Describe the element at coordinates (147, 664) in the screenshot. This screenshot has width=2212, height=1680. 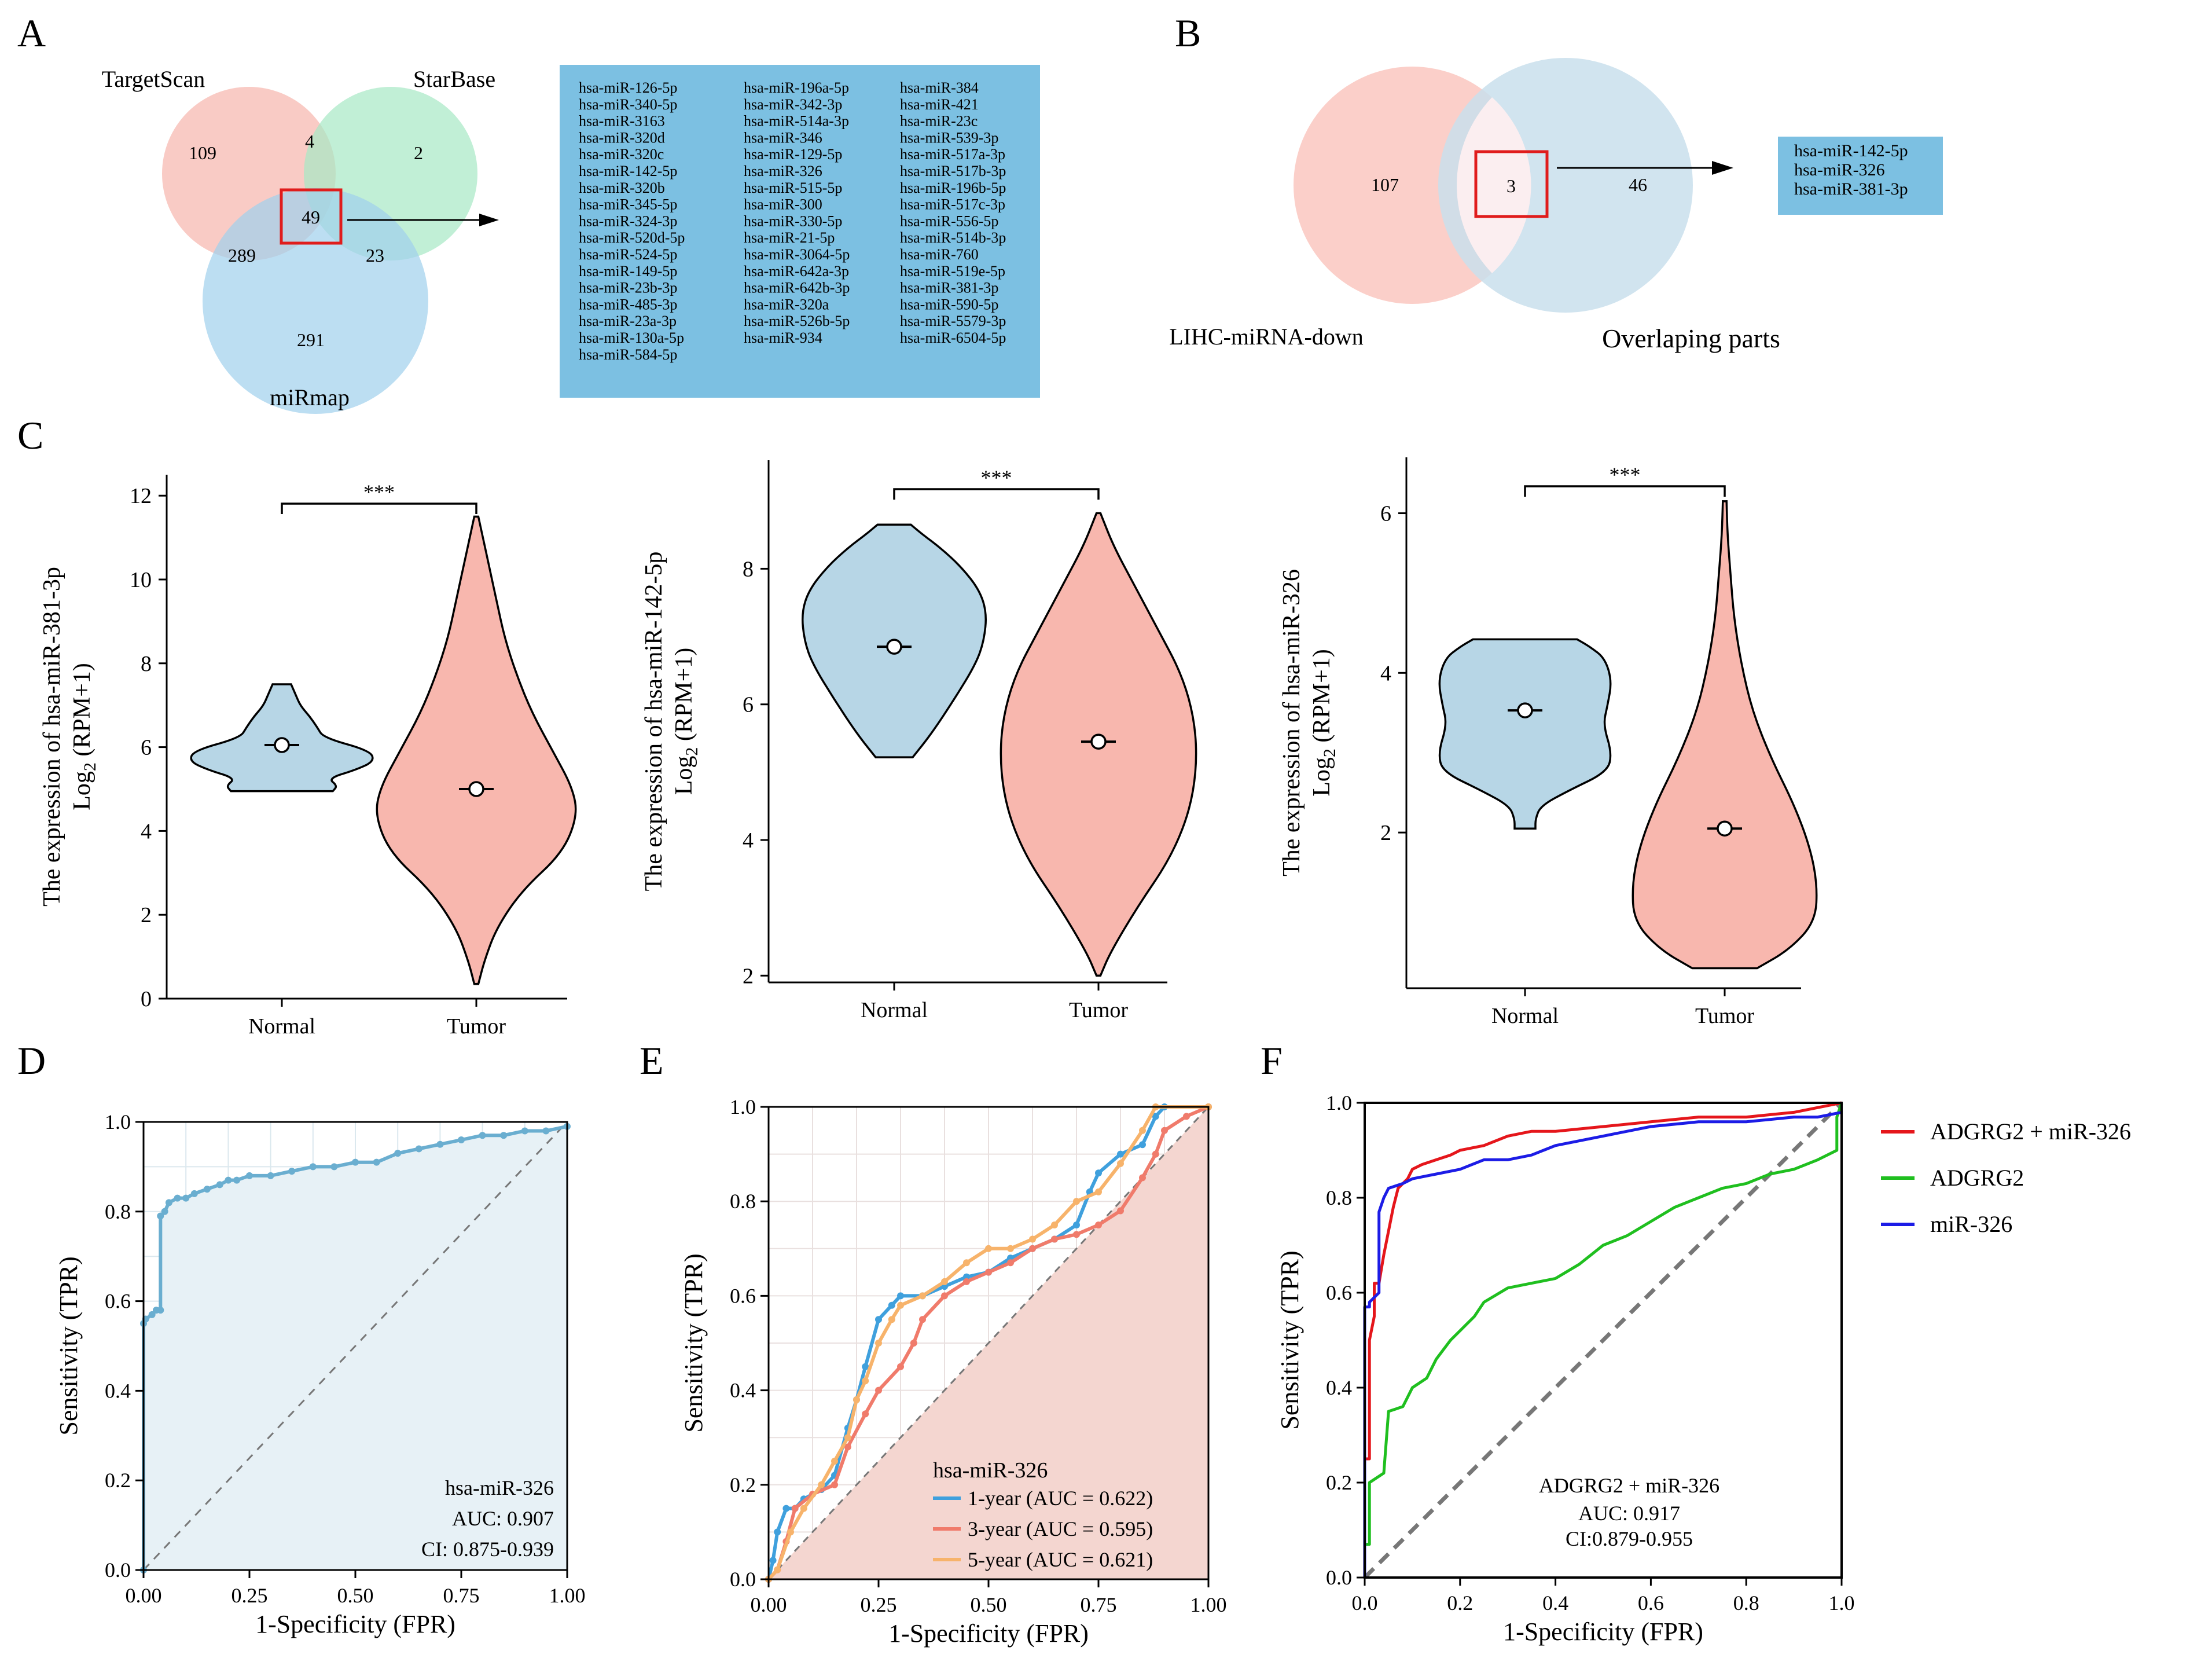
I see `y-tick-label: 8` at that location.